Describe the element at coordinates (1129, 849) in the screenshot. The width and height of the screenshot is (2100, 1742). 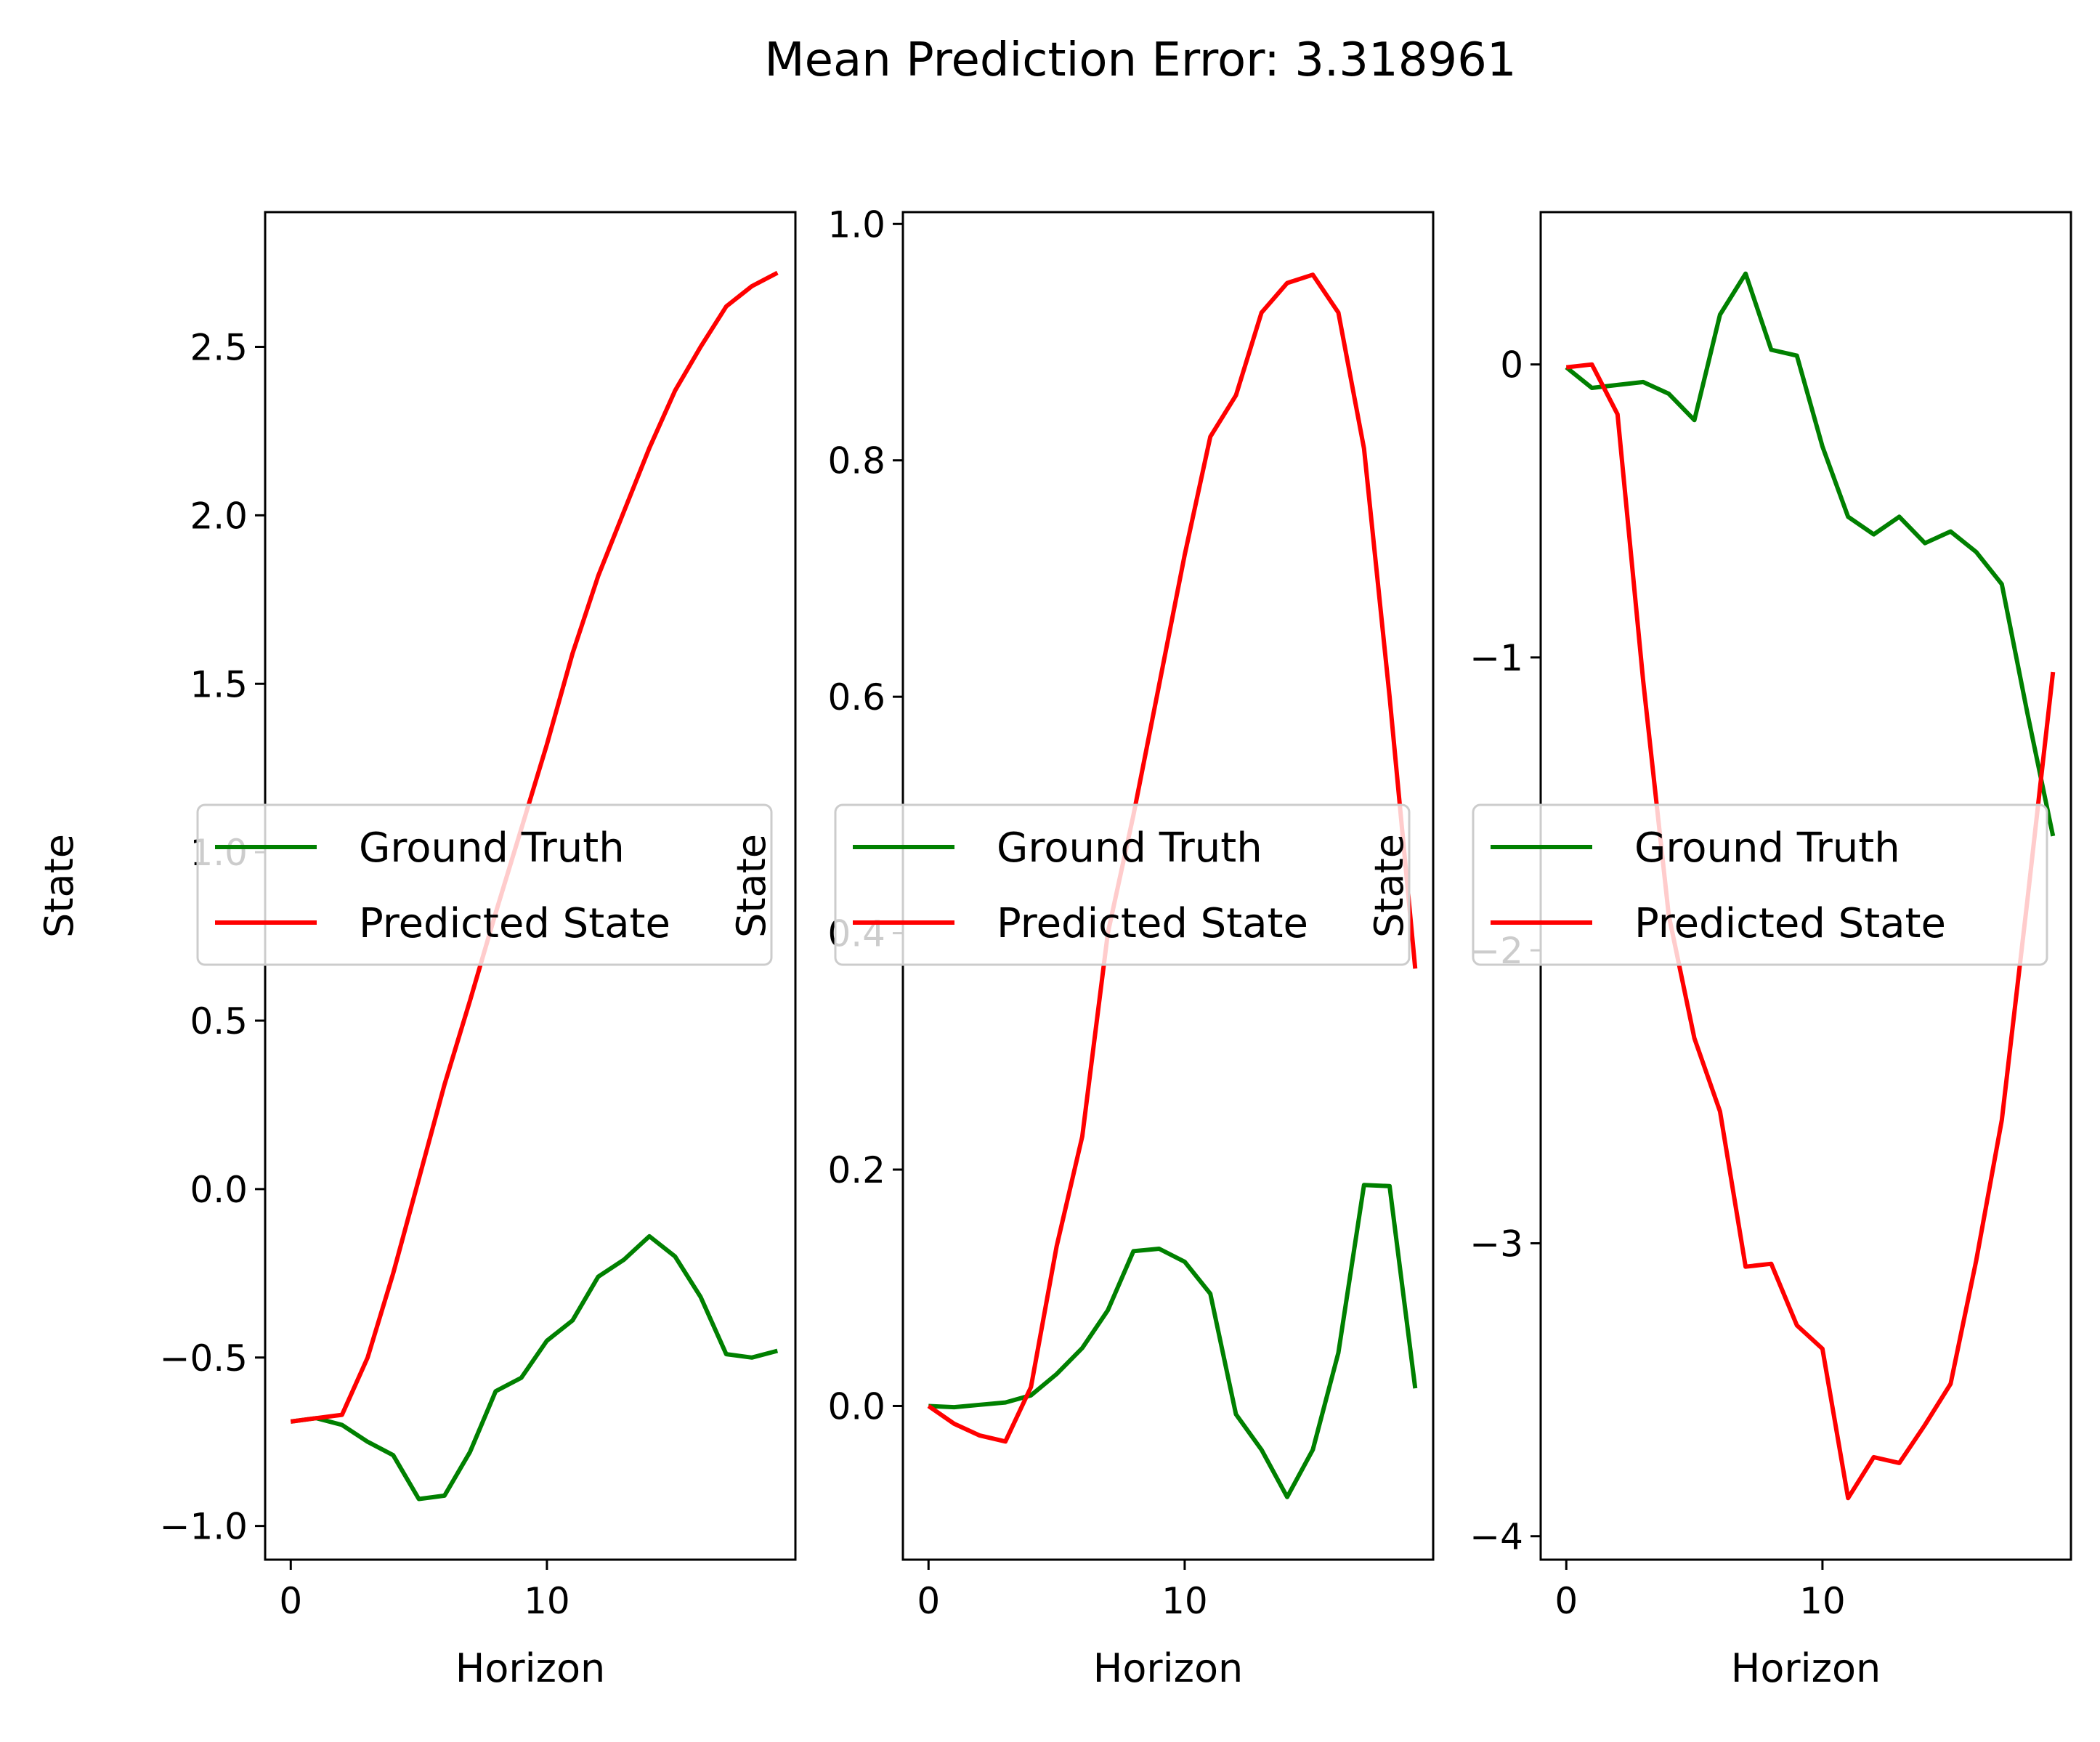
I see `legend-label-ground-truth-2: Ground Truth` at that location.